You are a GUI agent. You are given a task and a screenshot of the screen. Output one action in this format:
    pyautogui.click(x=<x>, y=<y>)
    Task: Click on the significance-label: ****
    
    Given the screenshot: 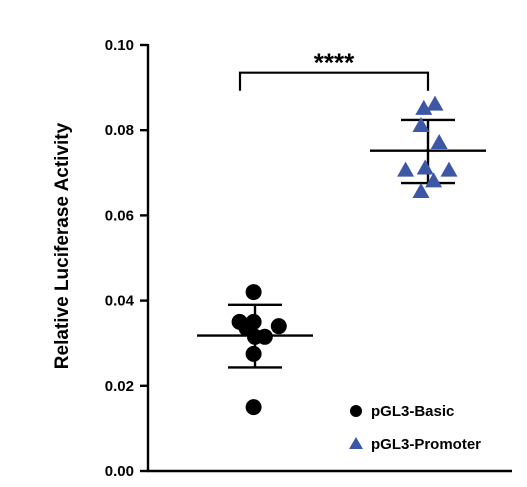 What is the action you would take?
    pyautogui.click(x=334, y=63)
    